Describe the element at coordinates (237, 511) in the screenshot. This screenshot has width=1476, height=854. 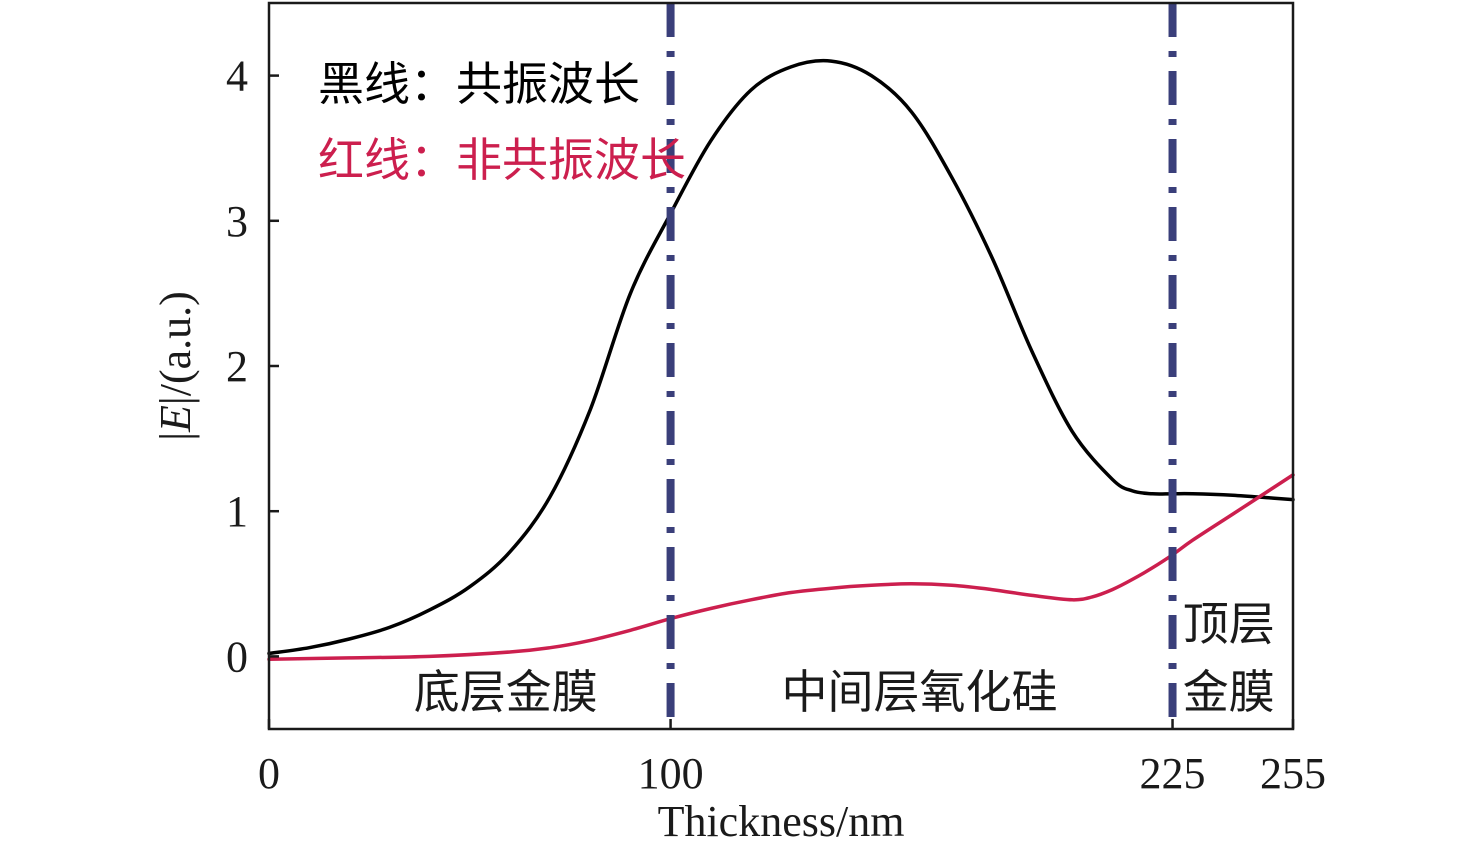
I see `y-tick-label: 1` at that location.